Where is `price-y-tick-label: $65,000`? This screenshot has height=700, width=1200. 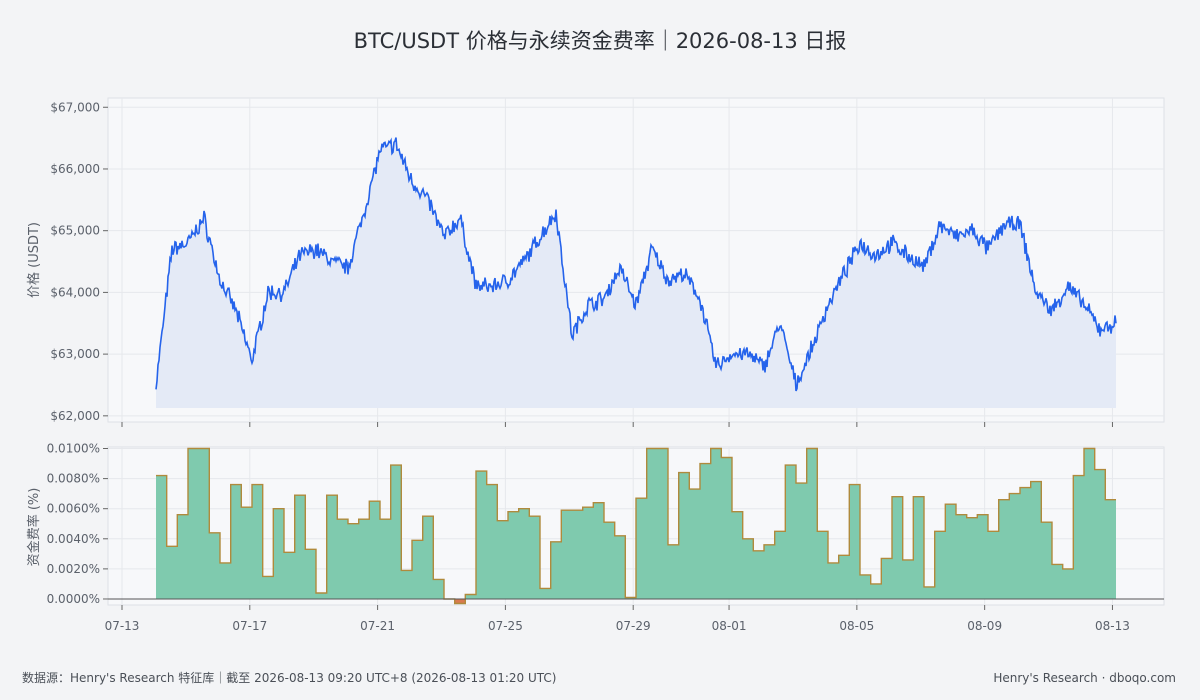 price-y-tick-label: $65,000 is located at coordinates (75, 231).